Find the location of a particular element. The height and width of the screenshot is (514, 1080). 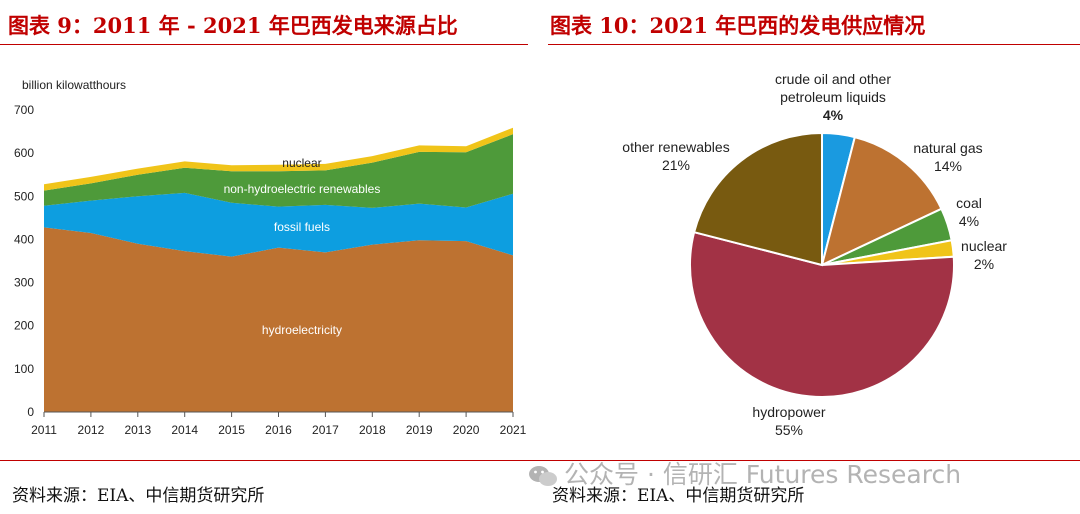

series-label: hydroelectricity is located at coordinates (302, 330).